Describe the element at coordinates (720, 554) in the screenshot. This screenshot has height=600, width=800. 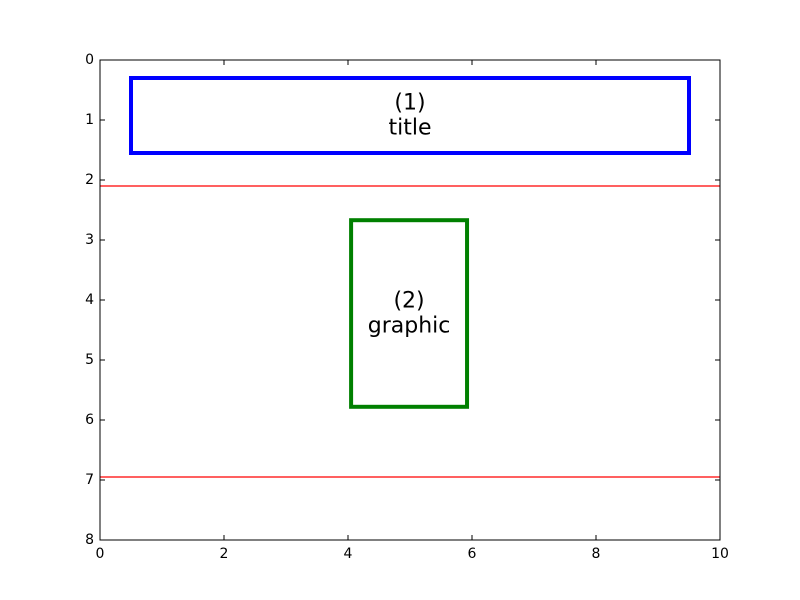
I see `x-tick-label: 10` at that location.